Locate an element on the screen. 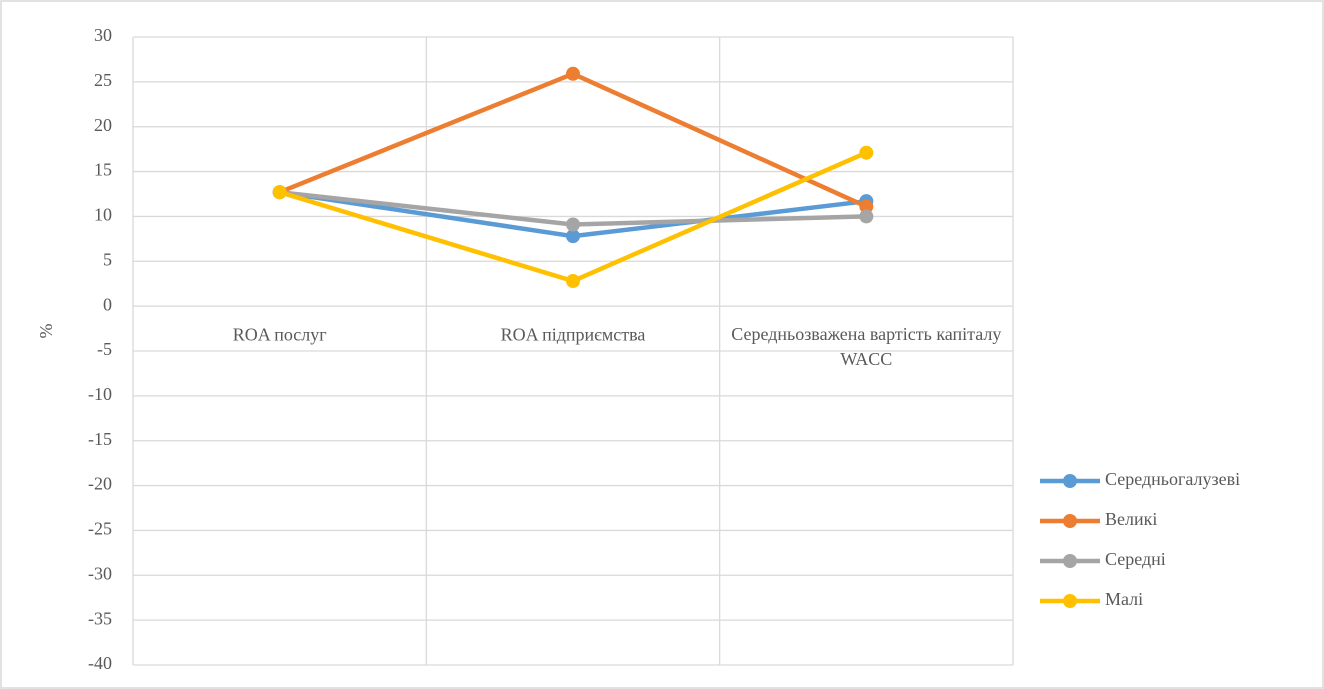 This screenshot has width=1324, height=689. y-tick-label: -40 is located at coordinates (100, 663).